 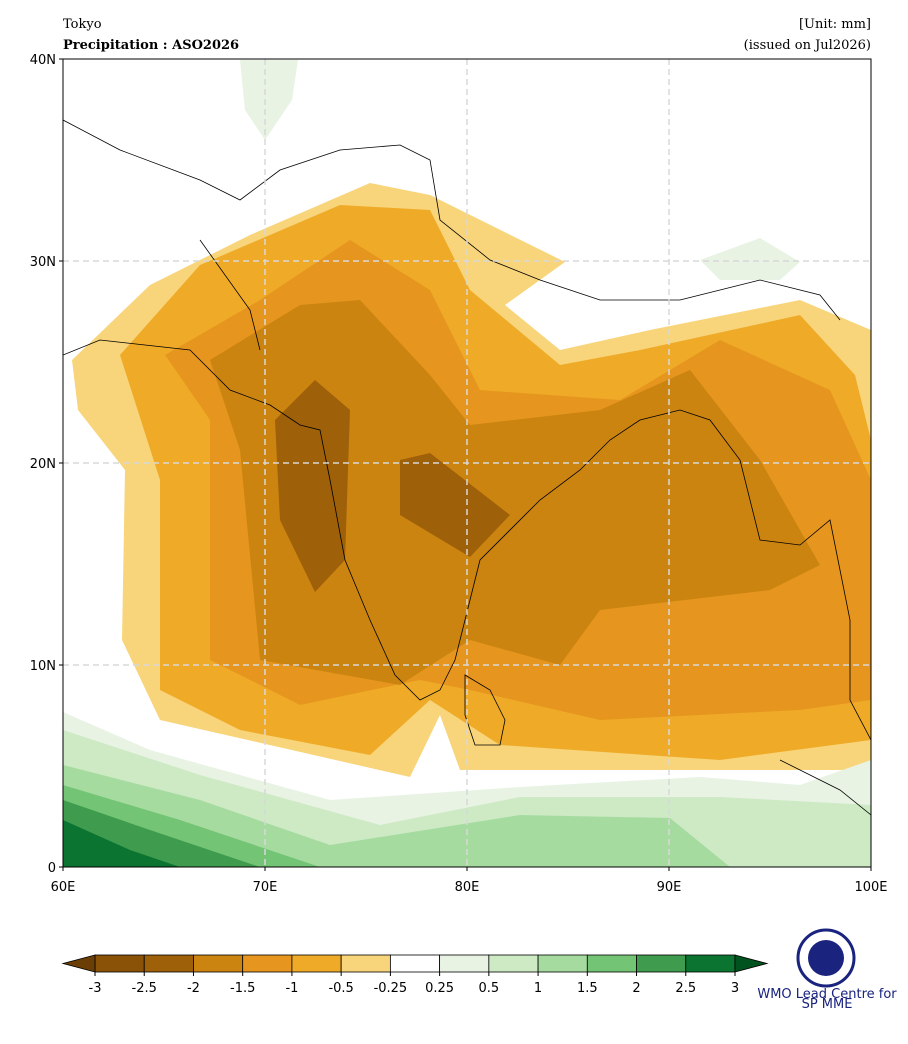 I want to click on colorbar-tick-label: 0.25, so click(x=439, y=988).